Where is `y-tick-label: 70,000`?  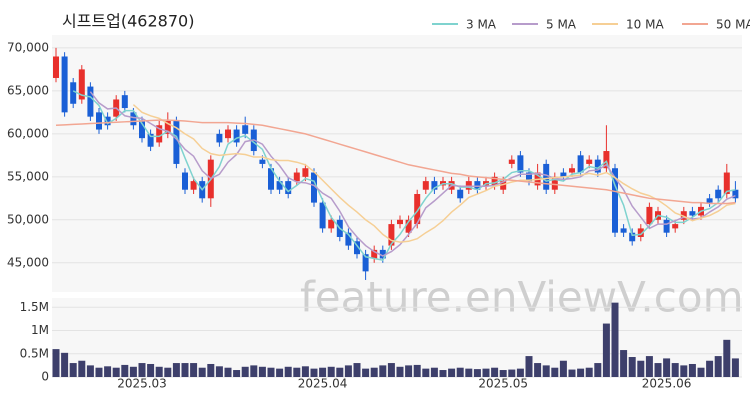
y-tick-label: 70,000 is located at coordinates (28, 47).